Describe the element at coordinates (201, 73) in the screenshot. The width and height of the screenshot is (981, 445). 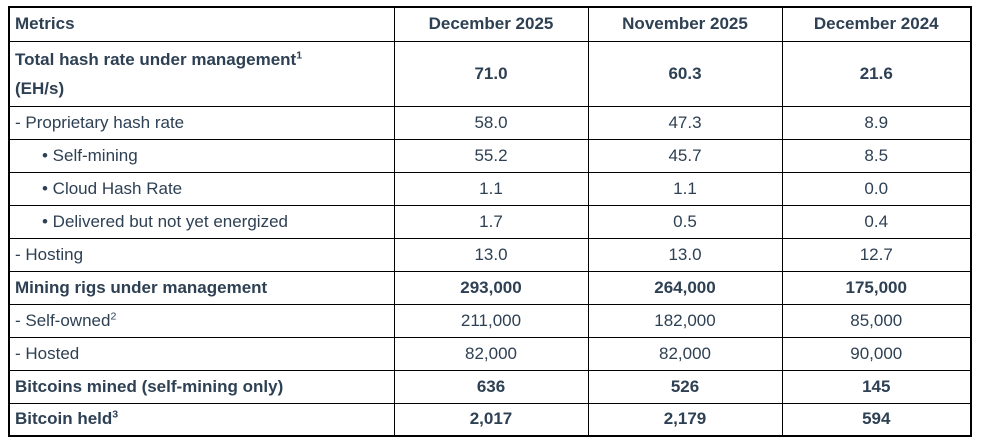
I see `metric-label-cell: Total hash rate under management1 (EH/s)` at that location.